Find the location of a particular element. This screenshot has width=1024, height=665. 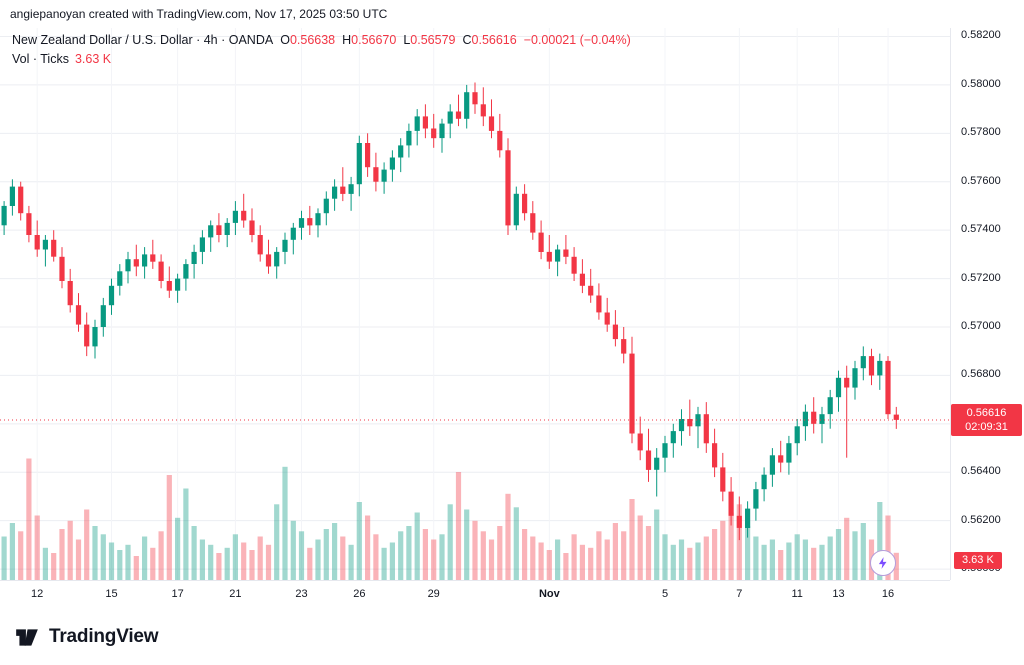

time-axis: 12 15 17 21 23 26 29 Nov 5 7 11 13 16 is located at coordinates (475, 594).